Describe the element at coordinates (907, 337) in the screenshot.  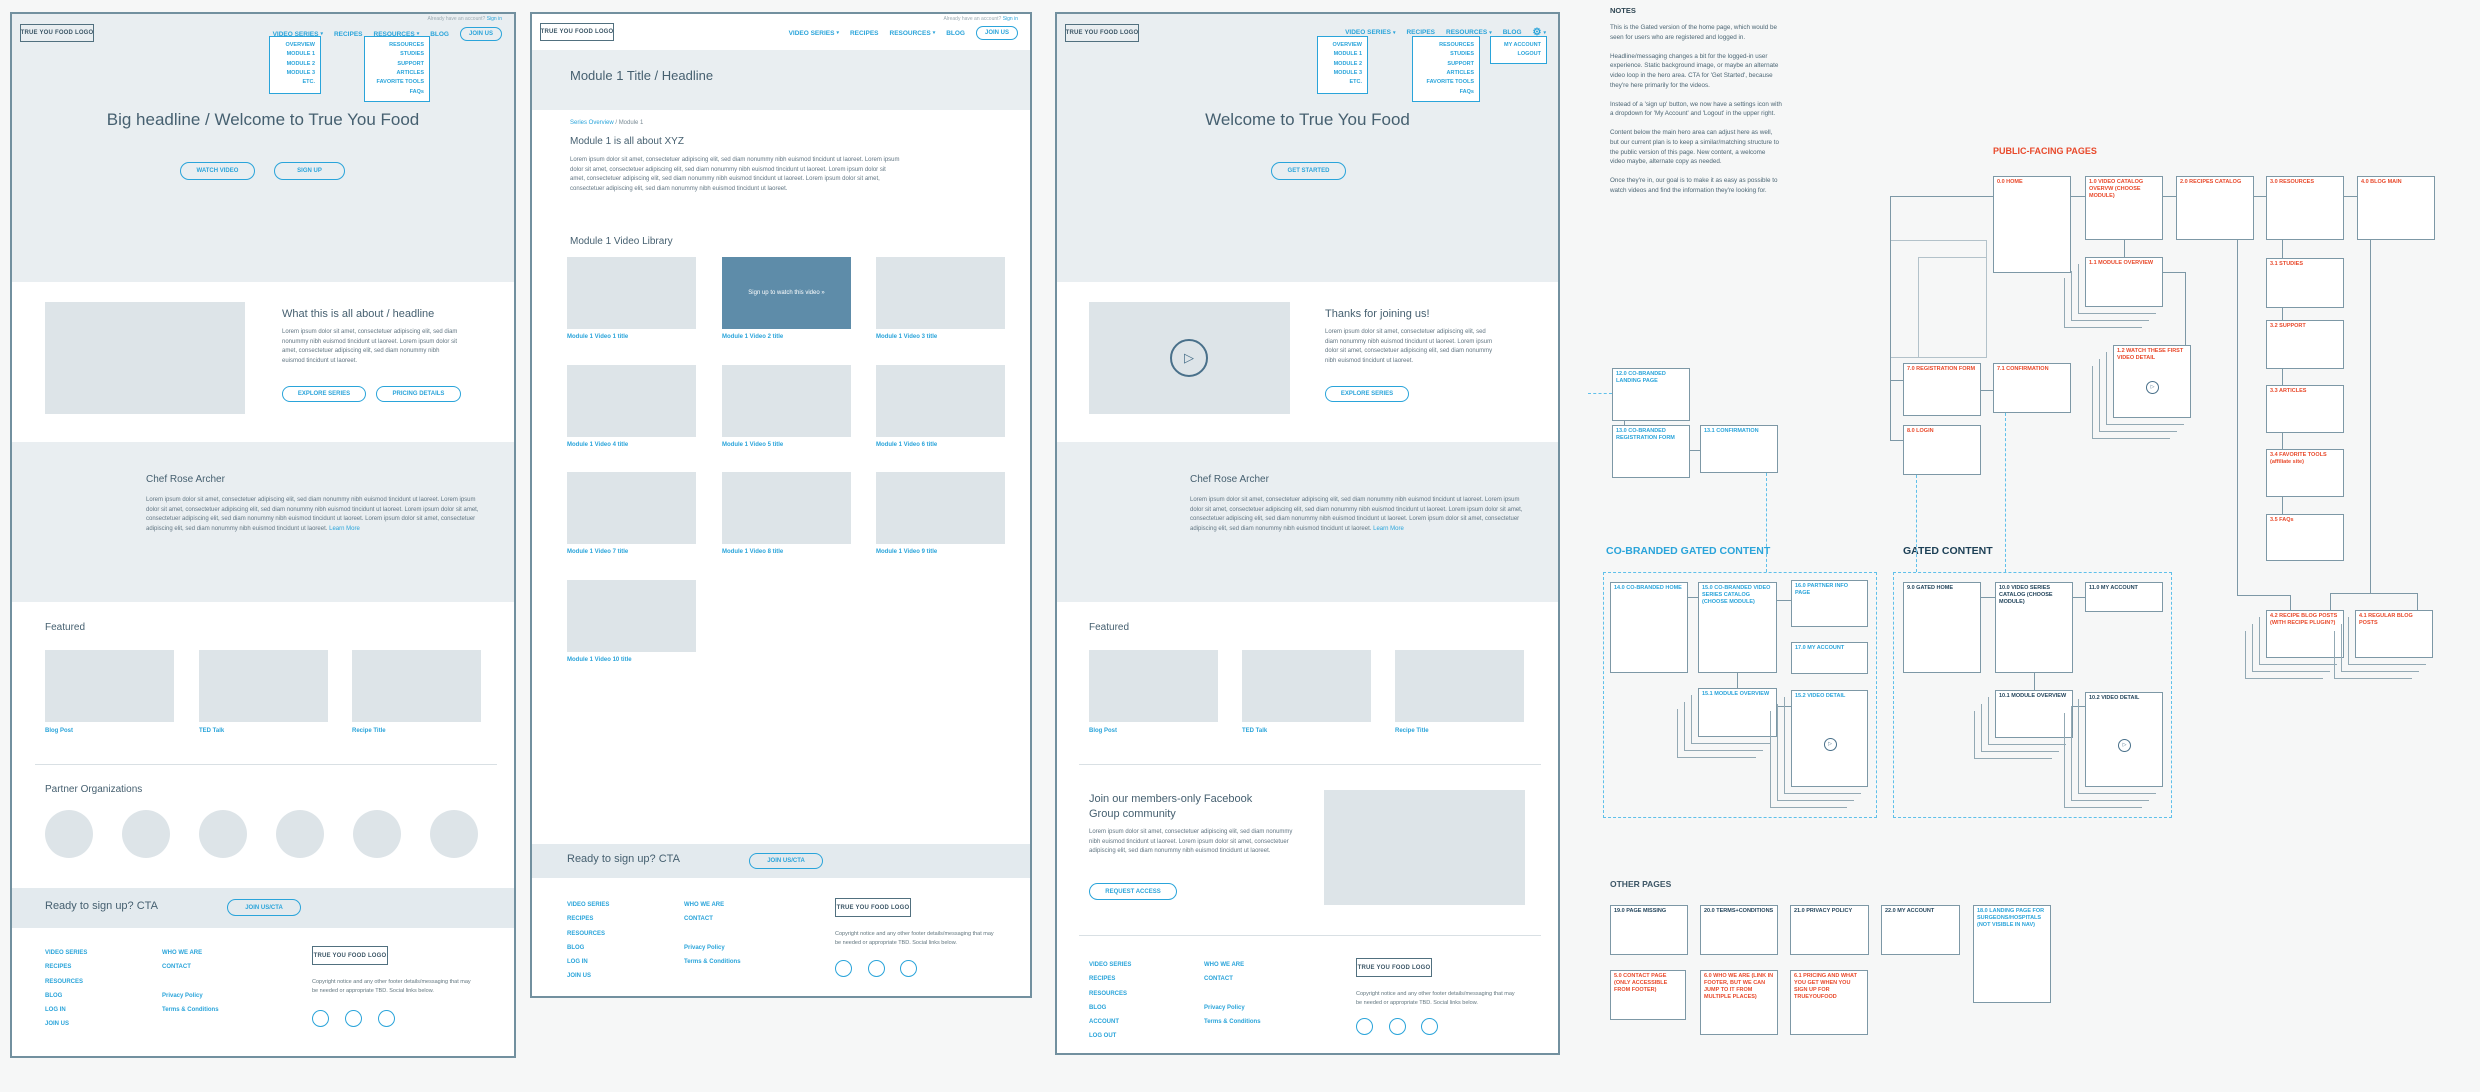
I see `video-title-link: Module 1 Video 3 title` at that location.